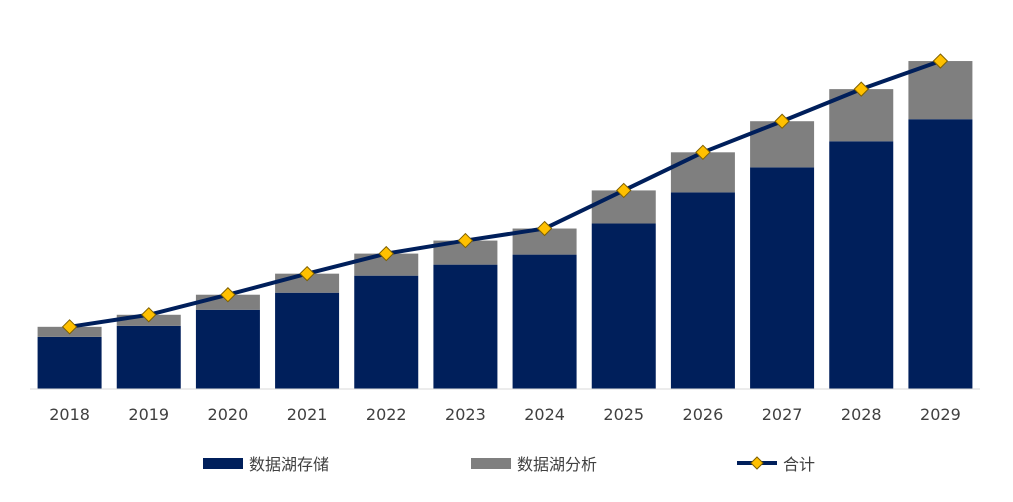  I want to click on total-marker-2018, so click(69, 327).